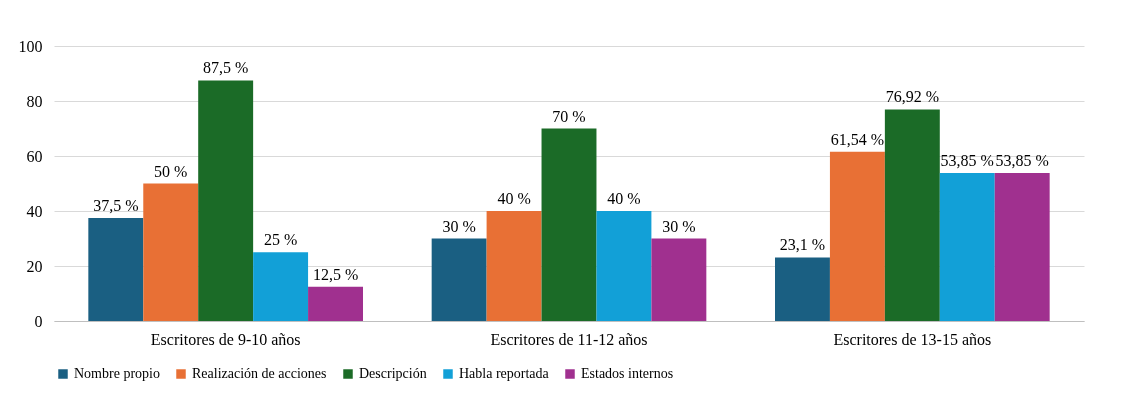  Describe the element at coordinates (504, 373) in the screenshot. I see `legend-label: Habla reportada` at that location.